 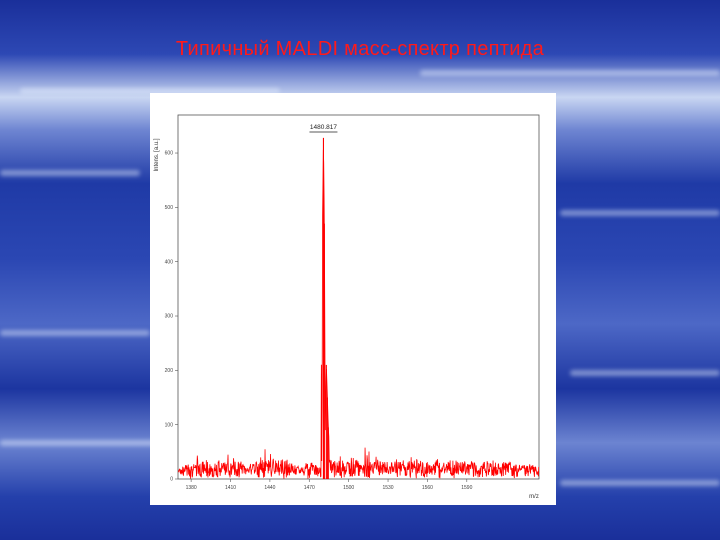 I want to click on y-tick-label: 500, so click(x=169, y=208).